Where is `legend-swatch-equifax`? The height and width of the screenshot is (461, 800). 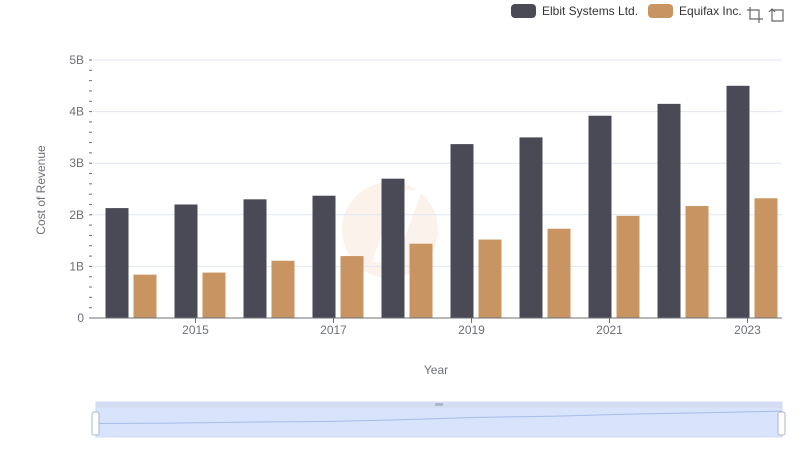
legend-swatch-equifax is located at coordinates (661, 11).